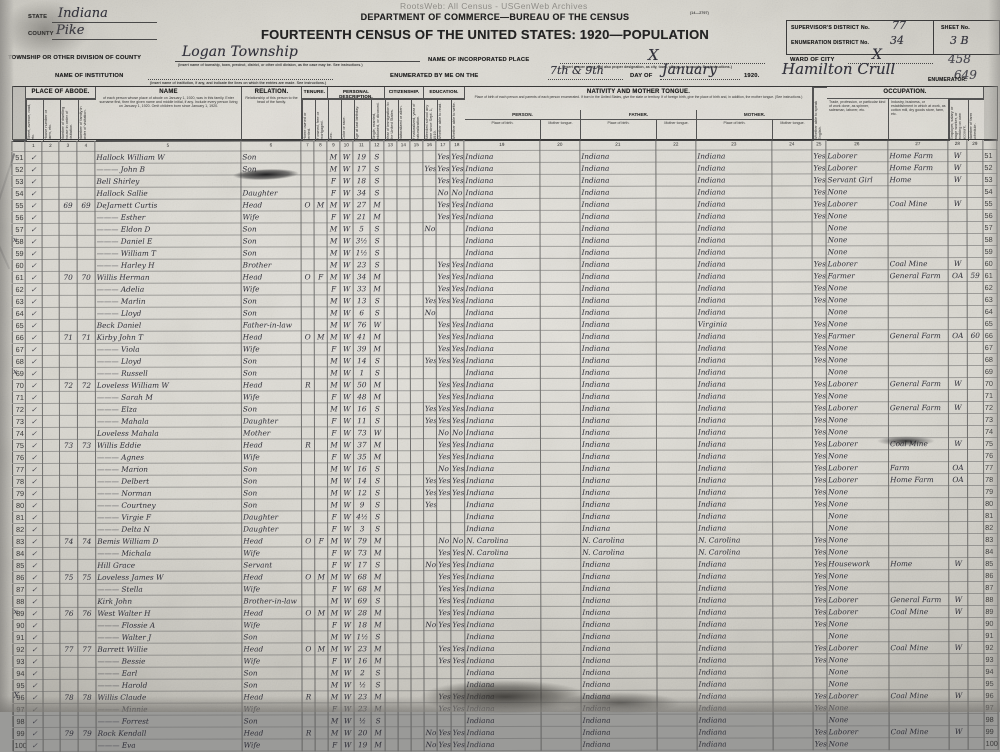  Describe the element at coordinates (618, 540) in the screenshot. I see `father-birthplace-cell: N. Carolina` at that location.